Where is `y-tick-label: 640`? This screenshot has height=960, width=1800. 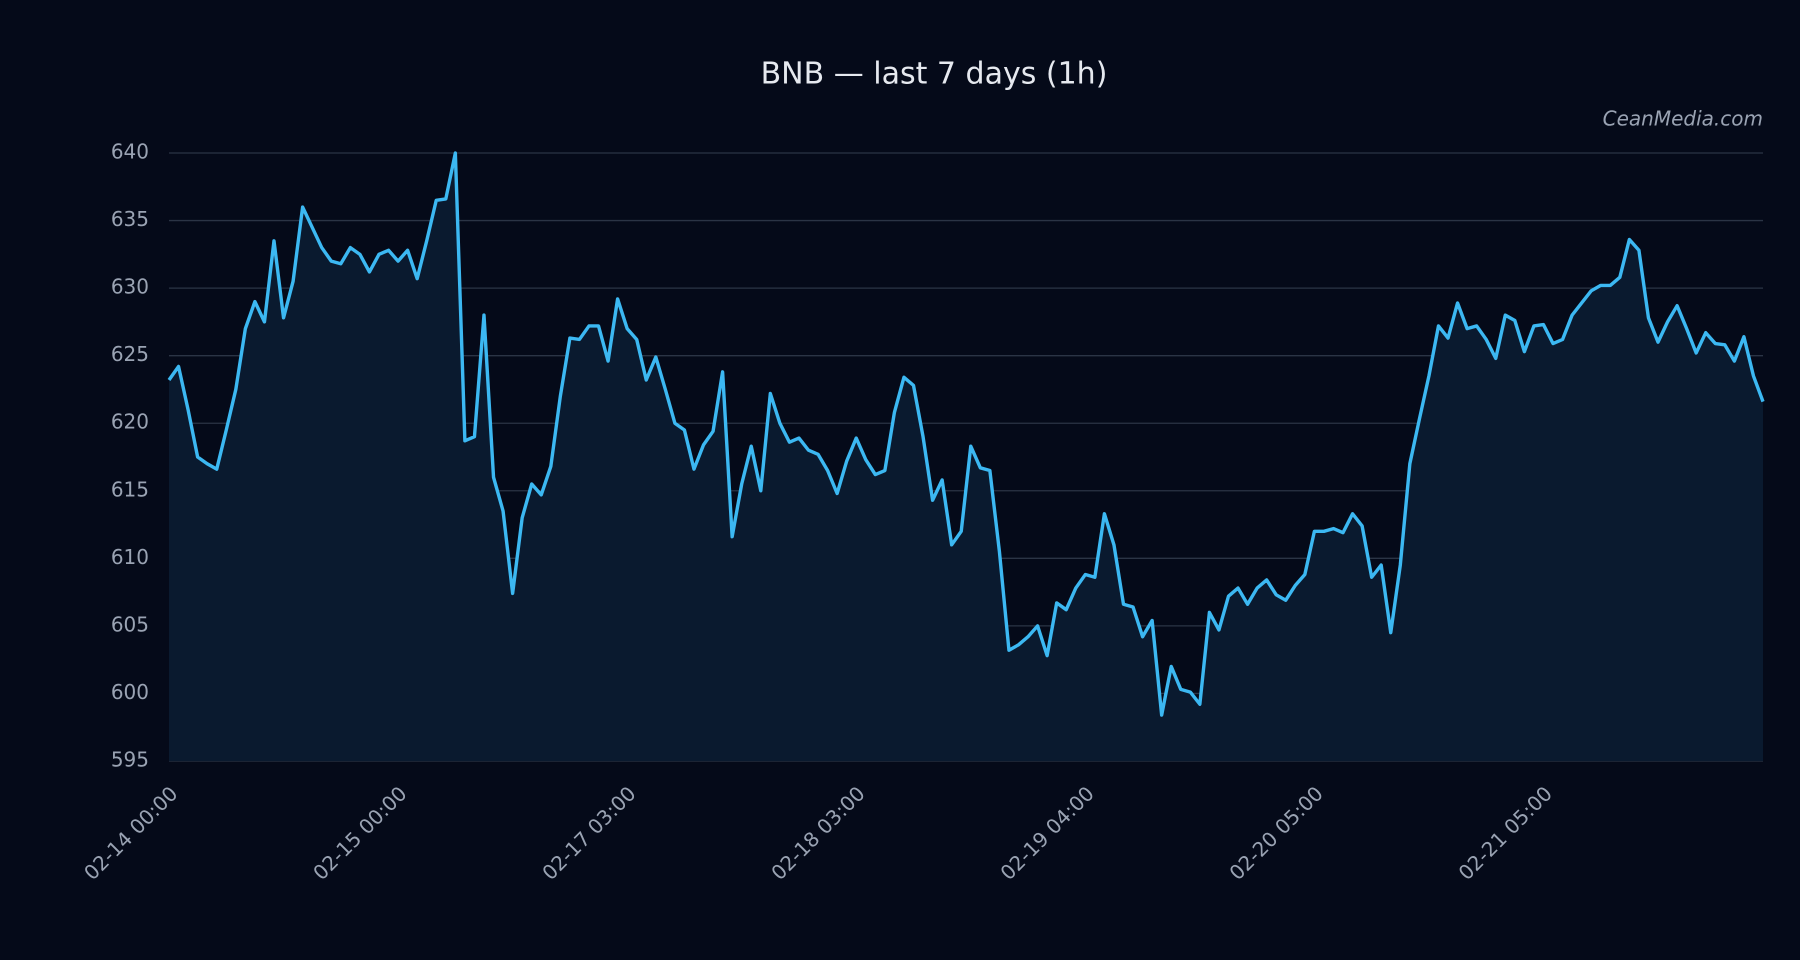 y-tick-label: 640 is located at coordinates (130, 152).